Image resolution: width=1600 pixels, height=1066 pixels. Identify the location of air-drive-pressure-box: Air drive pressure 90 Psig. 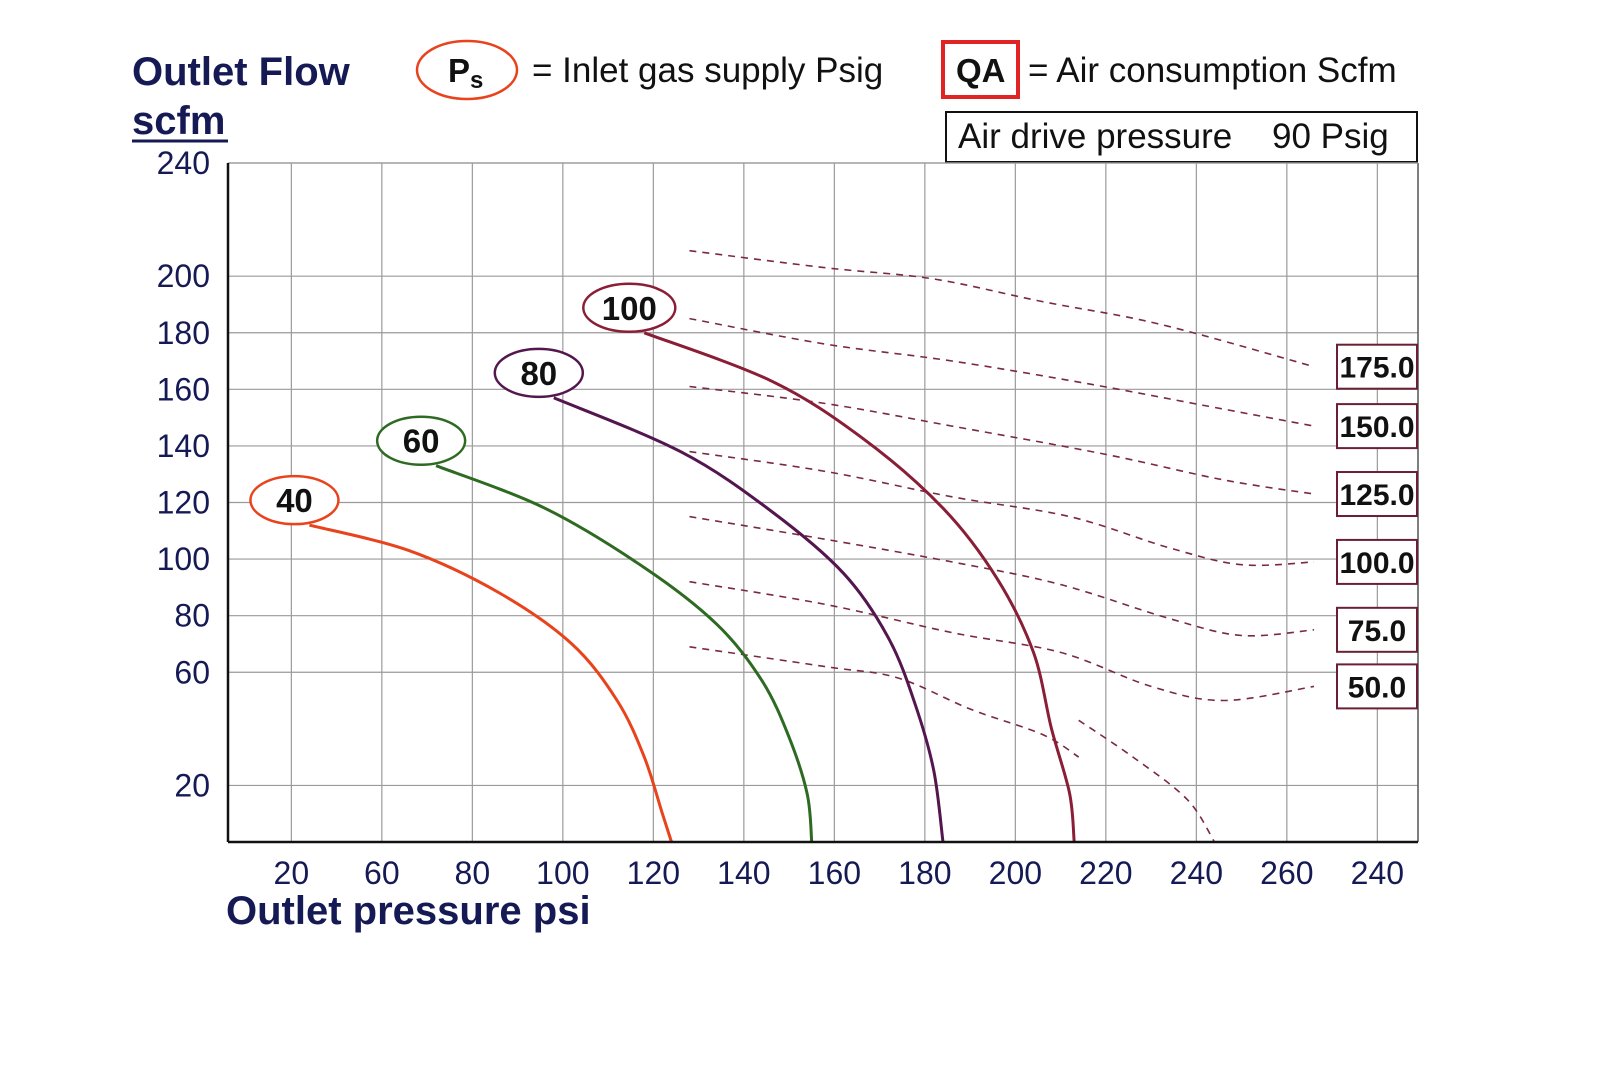
(1181, 137).